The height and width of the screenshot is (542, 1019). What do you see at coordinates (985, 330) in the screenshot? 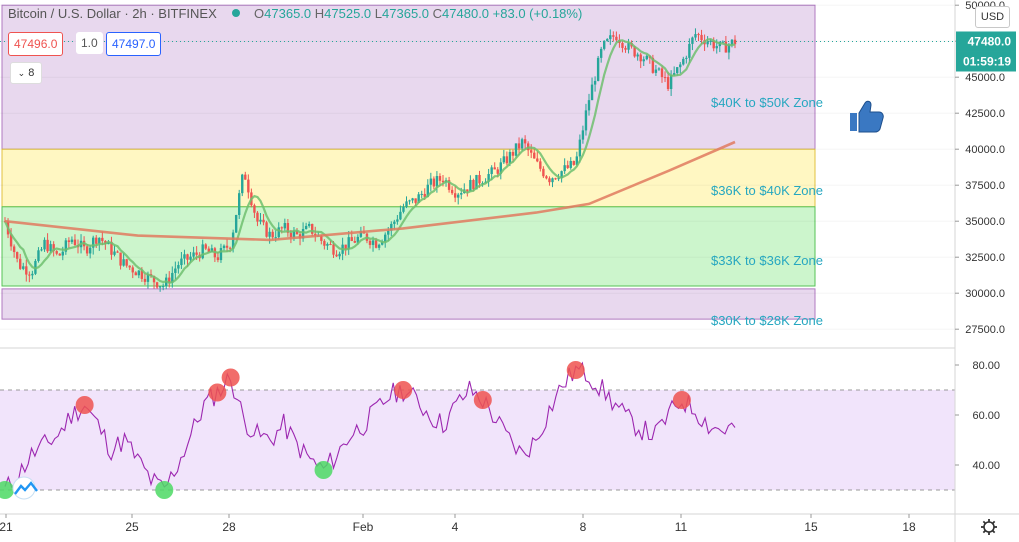
I see `price-tick-label: 27500.0` at bounding box center [985, 330].